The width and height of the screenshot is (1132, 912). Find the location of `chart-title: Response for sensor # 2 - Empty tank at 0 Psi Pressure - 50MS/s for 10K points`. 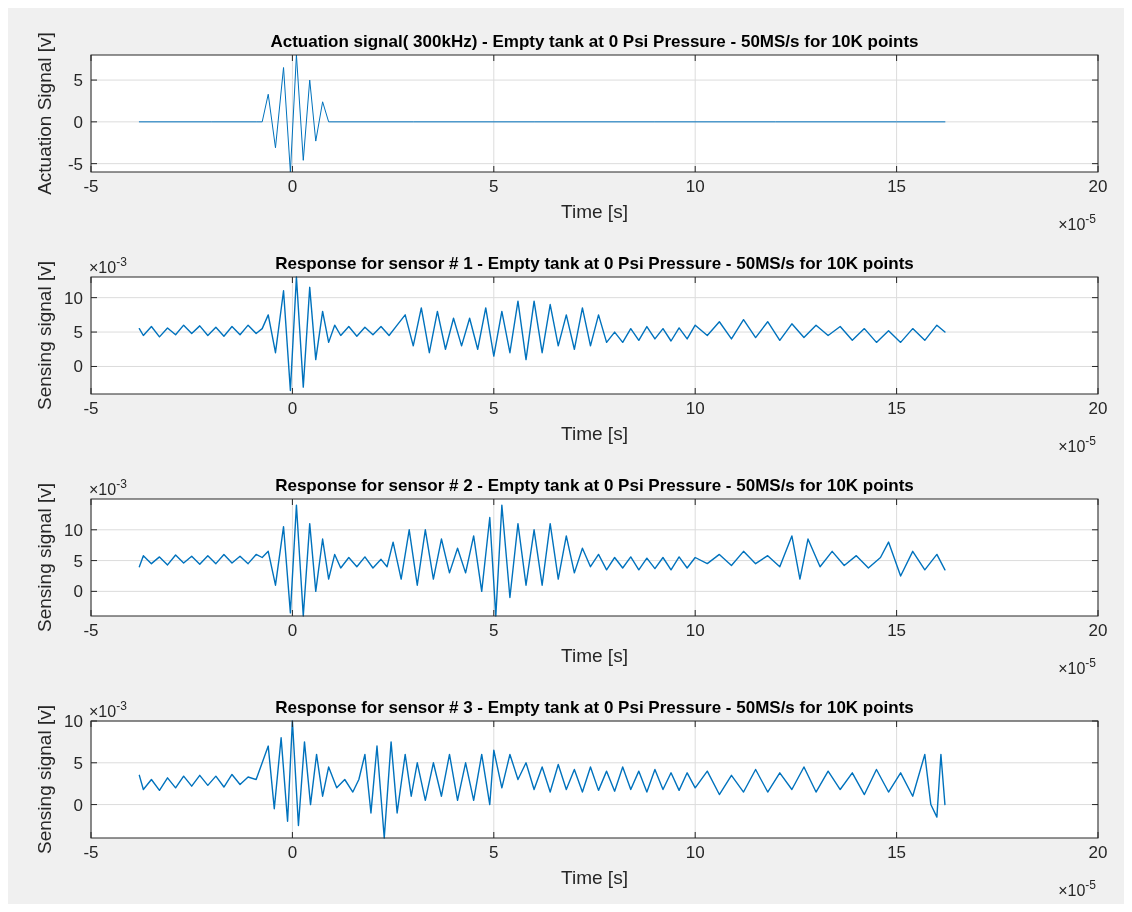

chart-title: Response for sensor # 2 - Empty tank at 0 Psi Pressure - 50MS/s for 10K points is located at coordinates (594, 485).